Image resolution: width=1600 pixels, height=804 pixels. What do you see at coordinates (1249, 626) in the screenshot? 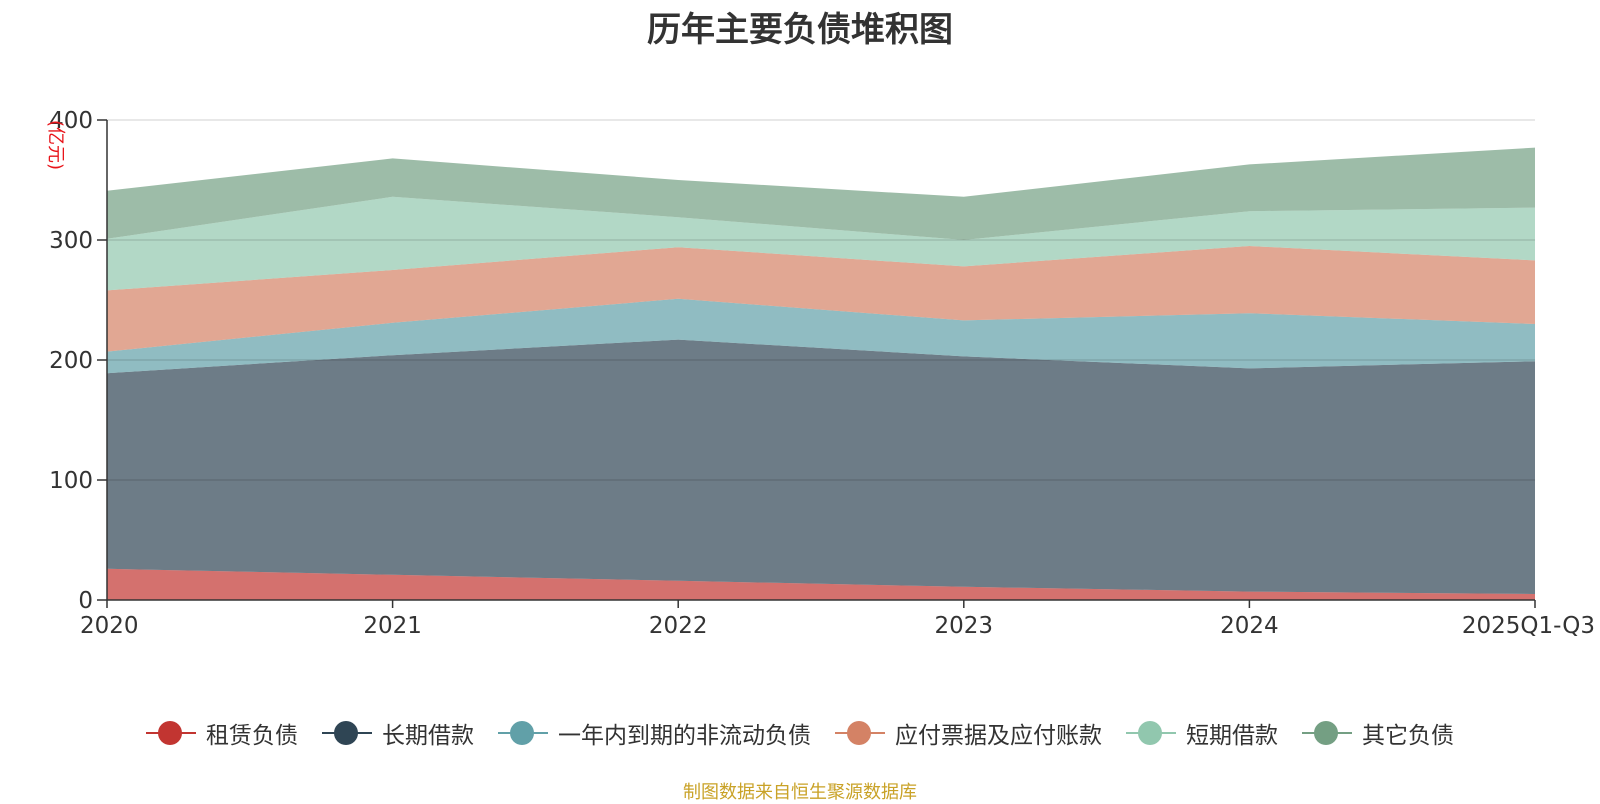
I see `x-tick-label-4: 2024` at bounding box center [1249, 626].